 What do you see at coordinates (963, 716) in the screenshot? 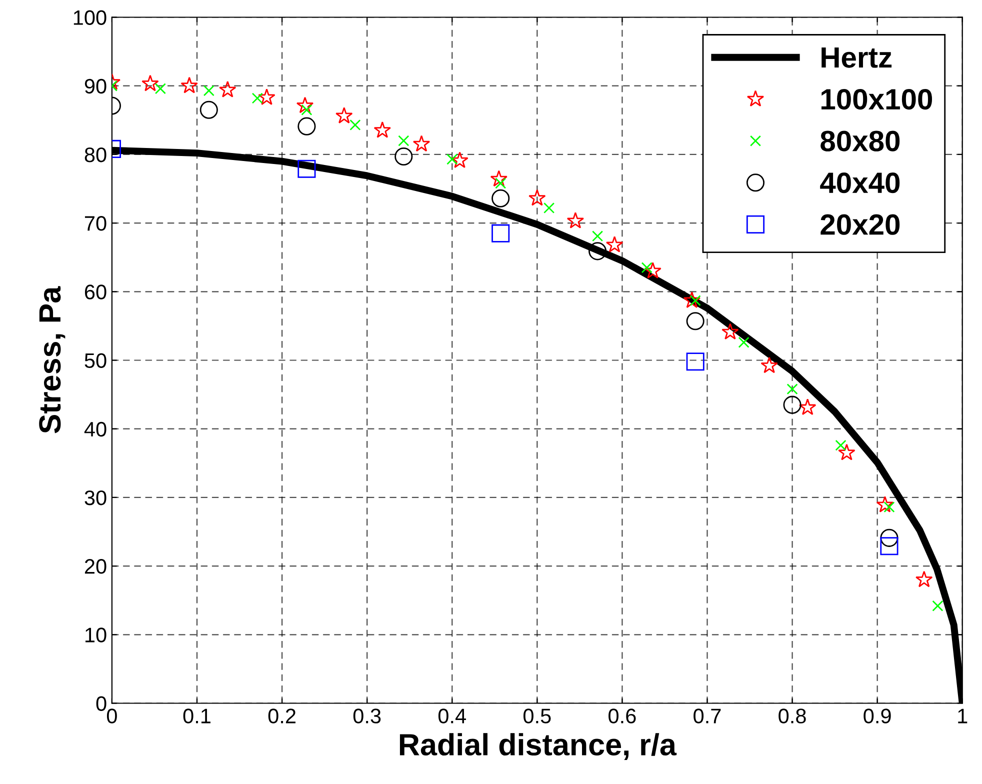
I see `x-tick-label: 1` at bounding box center [963, 716].